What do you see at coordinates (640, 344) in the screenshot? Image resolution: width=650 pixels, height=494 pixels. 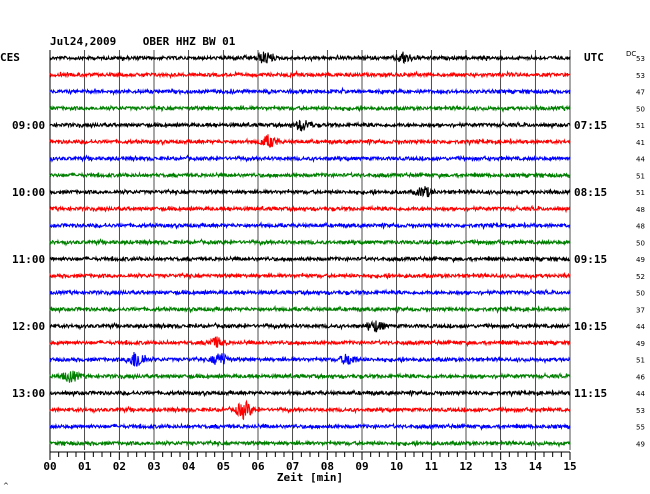 I see `dc-value-17: 49` at bounding box center [640, 344].